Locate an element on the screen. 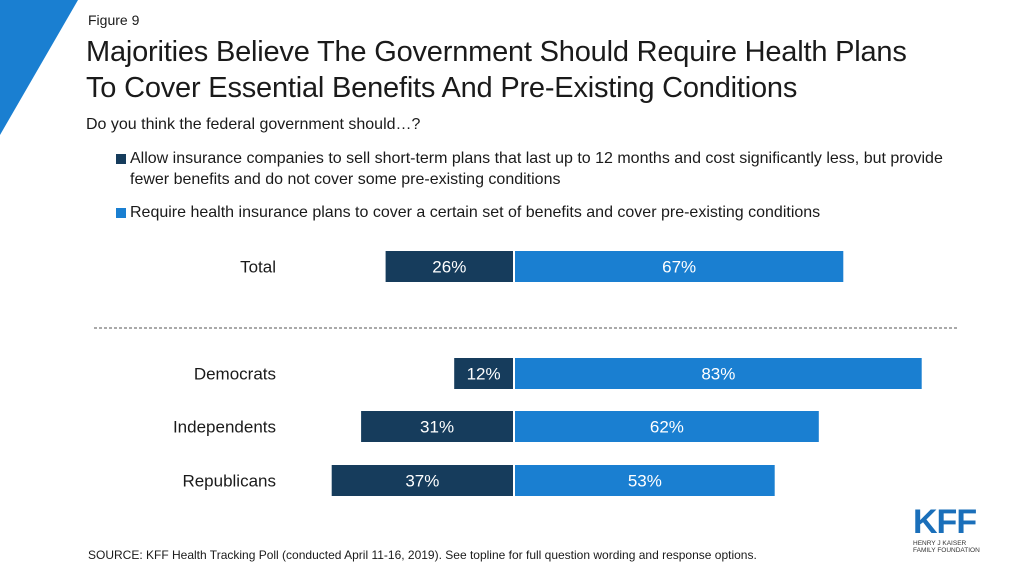 The image size is (1024, 576). bar-label-require-republicans: 53% is located at coordinates (645, 481).